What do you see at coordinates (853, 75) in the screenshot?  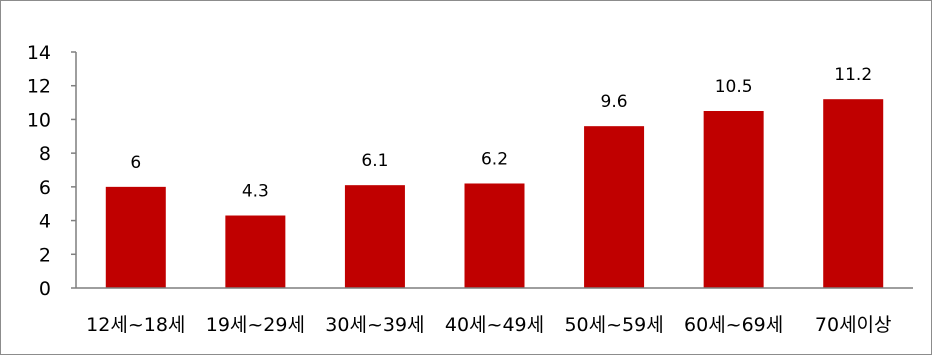 I see `data-label: 11.2` at bounding box center [853, 75].